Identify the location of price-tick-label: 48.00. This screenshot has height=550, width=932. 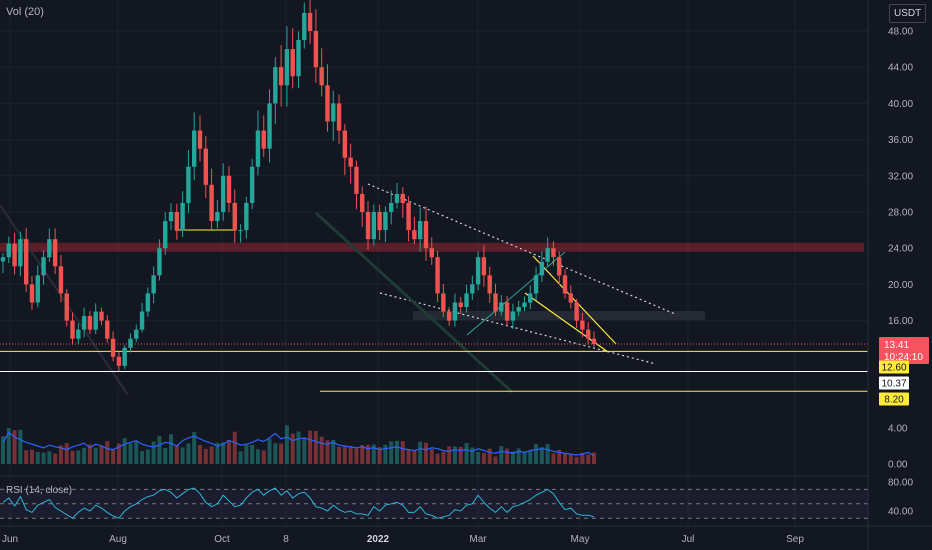
(900, 32).